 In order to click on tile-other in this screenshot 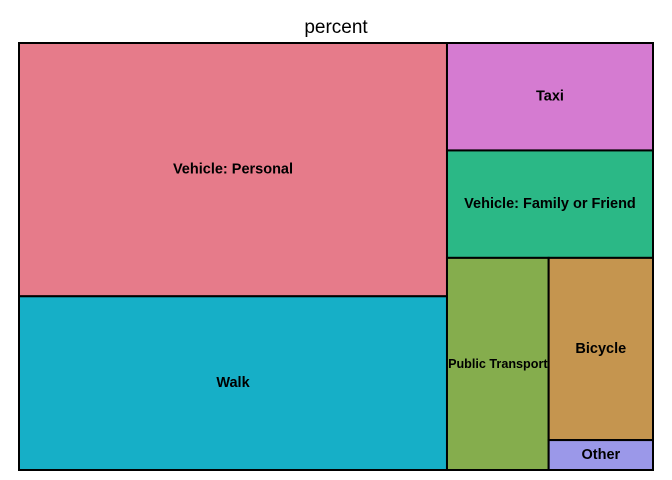, I will do `click(601, 455)`.